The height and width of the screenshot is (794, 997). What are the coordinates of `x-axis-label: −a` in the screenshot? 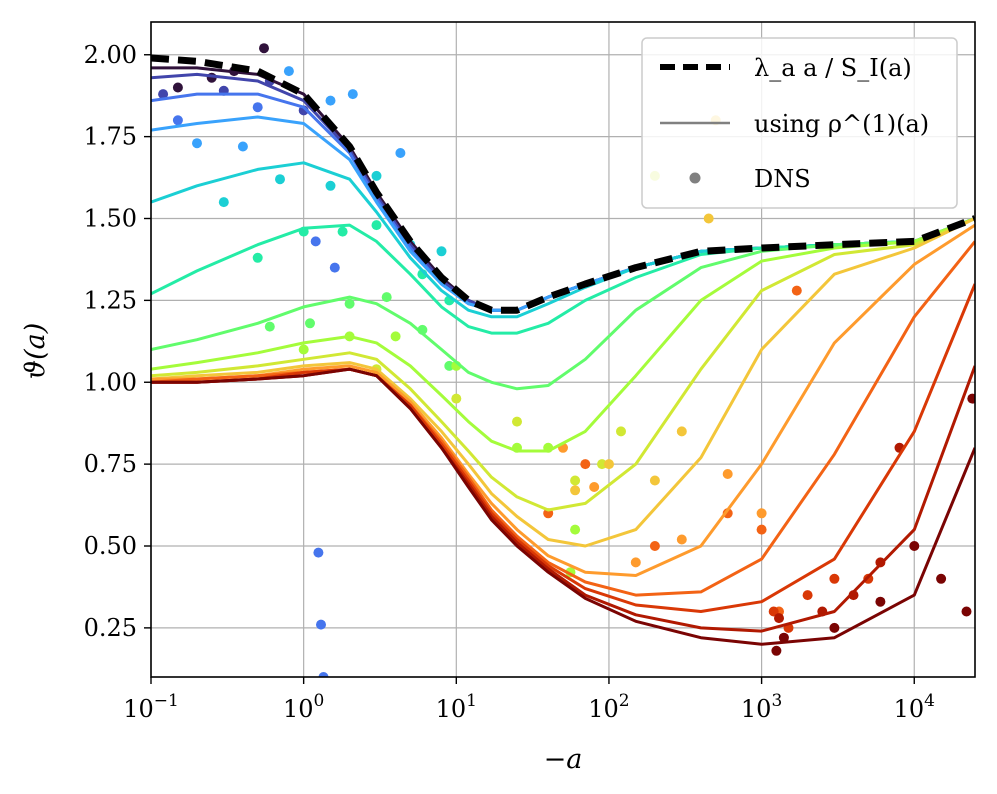 It's located at (563, 759).